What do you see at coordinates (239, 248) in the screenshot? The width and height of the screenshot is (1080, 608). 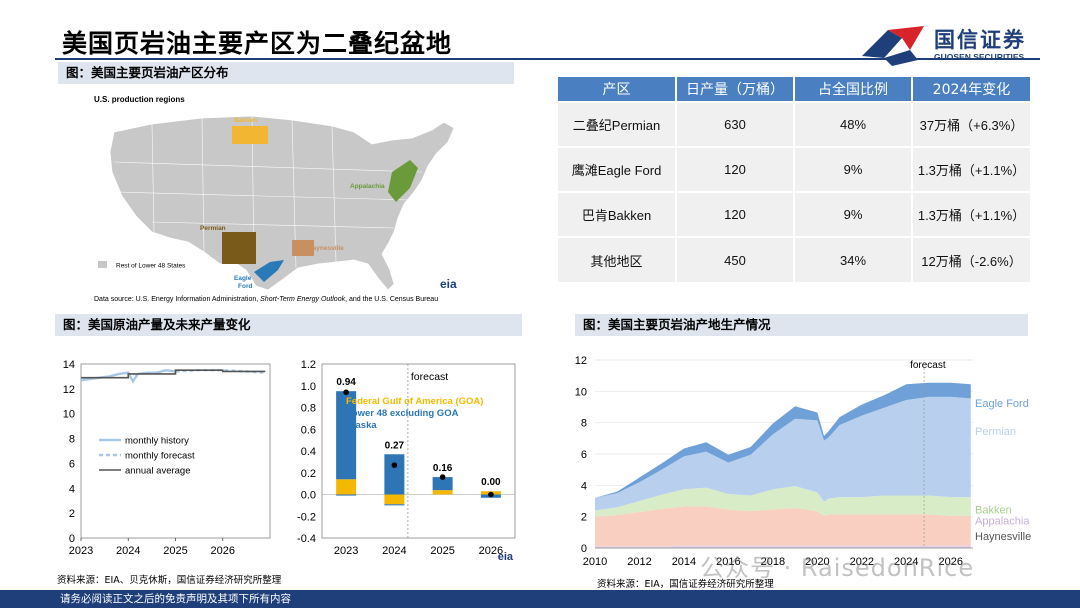 I see `permian-region` at bounding box center [239, 248].